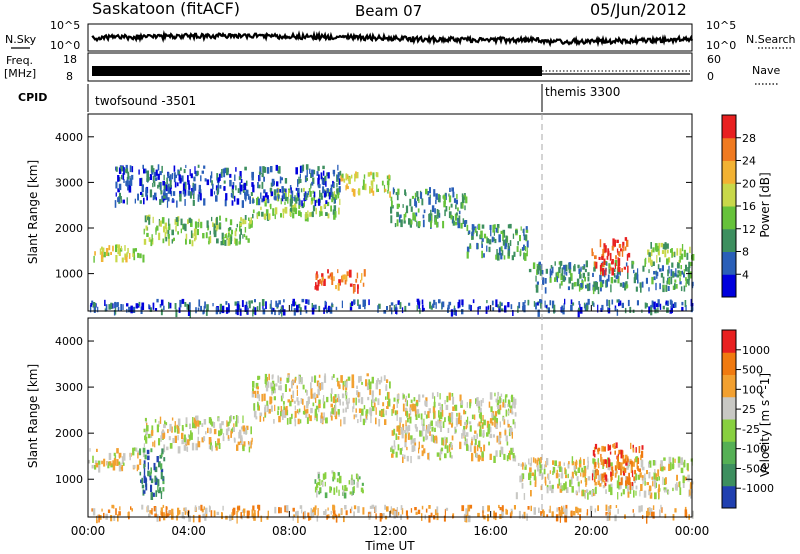  I want to click on beam-title: Beam 07, so click(388, 11).